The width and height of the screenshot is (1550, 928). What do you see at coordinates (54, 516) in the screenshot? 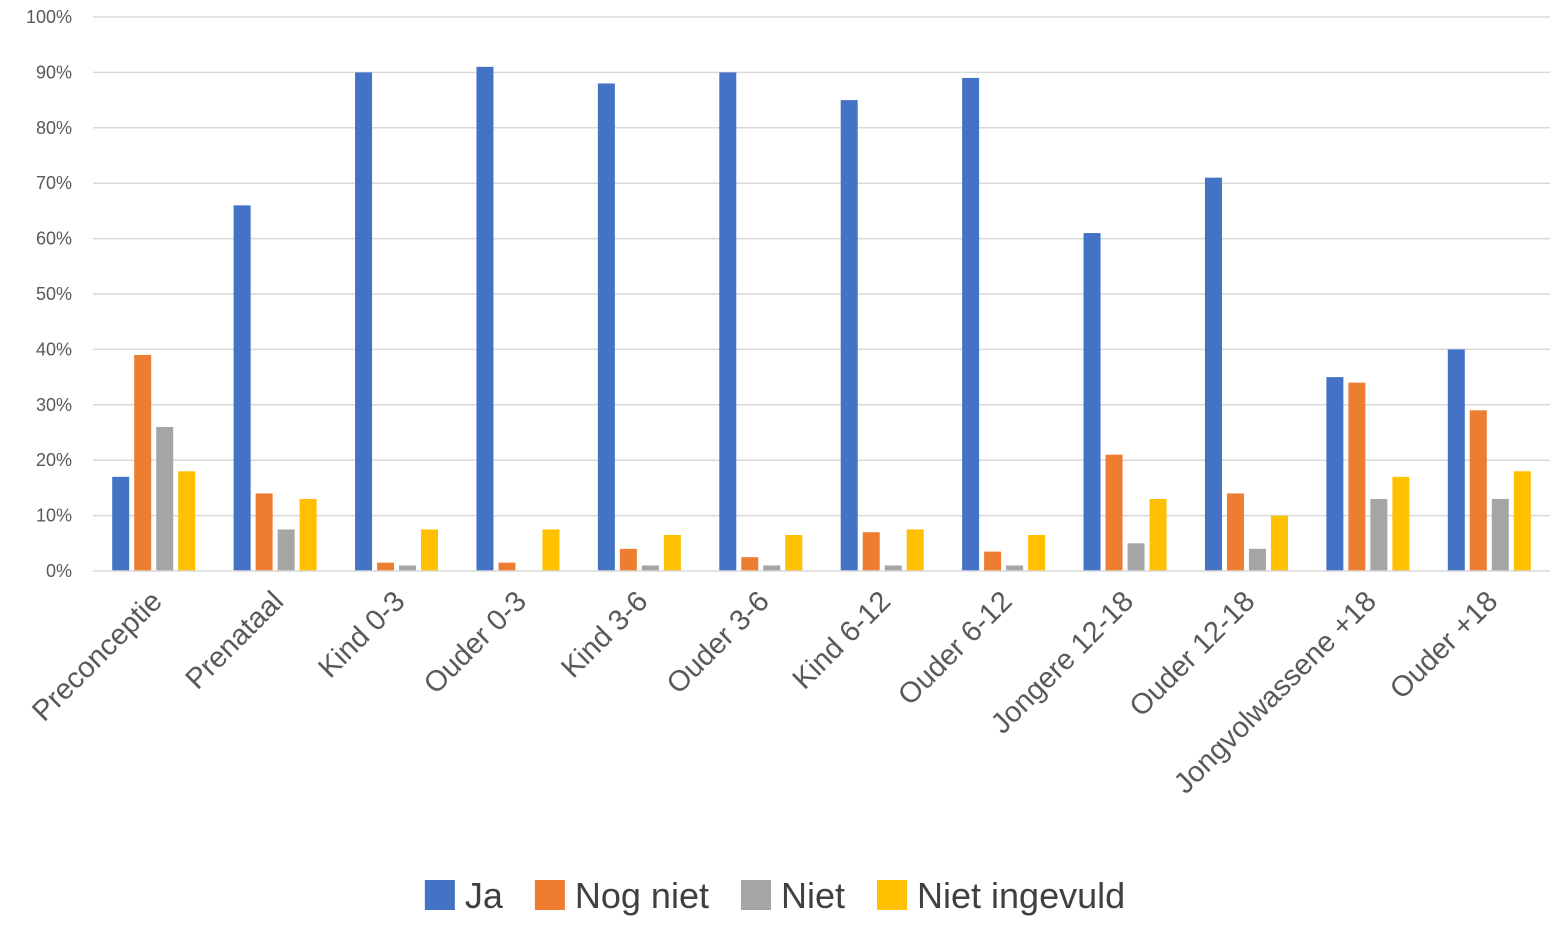
I see `y-tick-label: 10%` at bounding box center [54, 516].